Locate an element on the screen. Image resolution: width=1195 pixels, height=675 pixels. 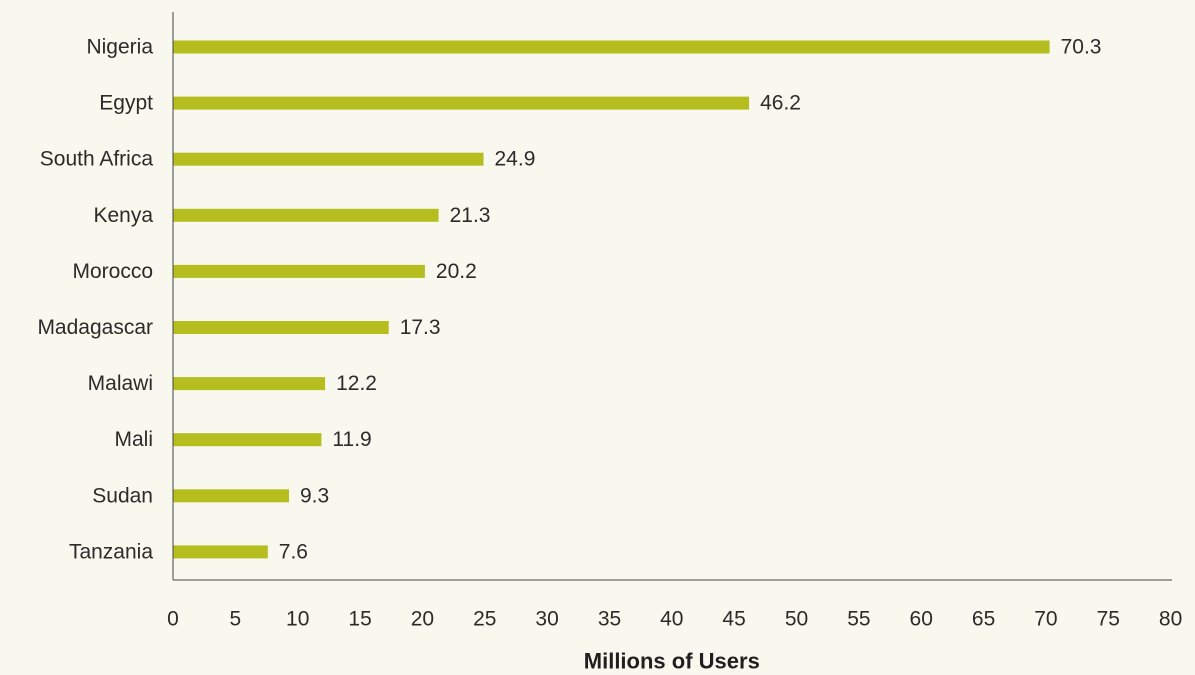
x-tick-label: 0 is located at coordinates (173, 619).